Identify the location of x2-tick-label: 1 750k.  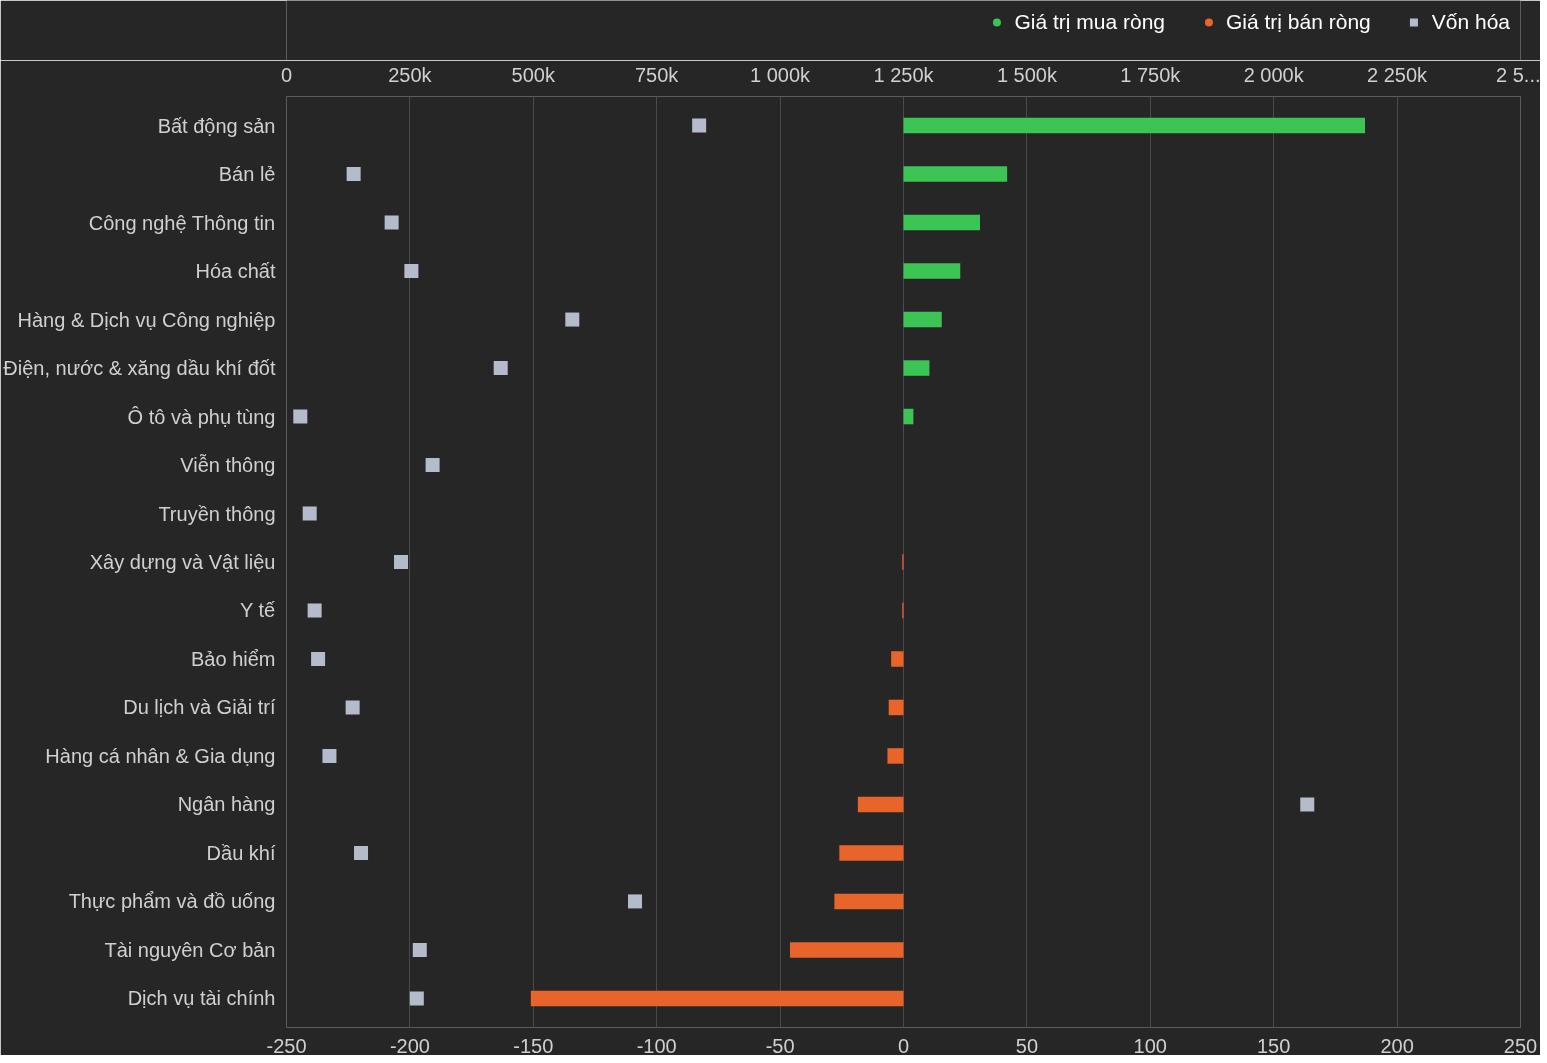
(1151, 74).